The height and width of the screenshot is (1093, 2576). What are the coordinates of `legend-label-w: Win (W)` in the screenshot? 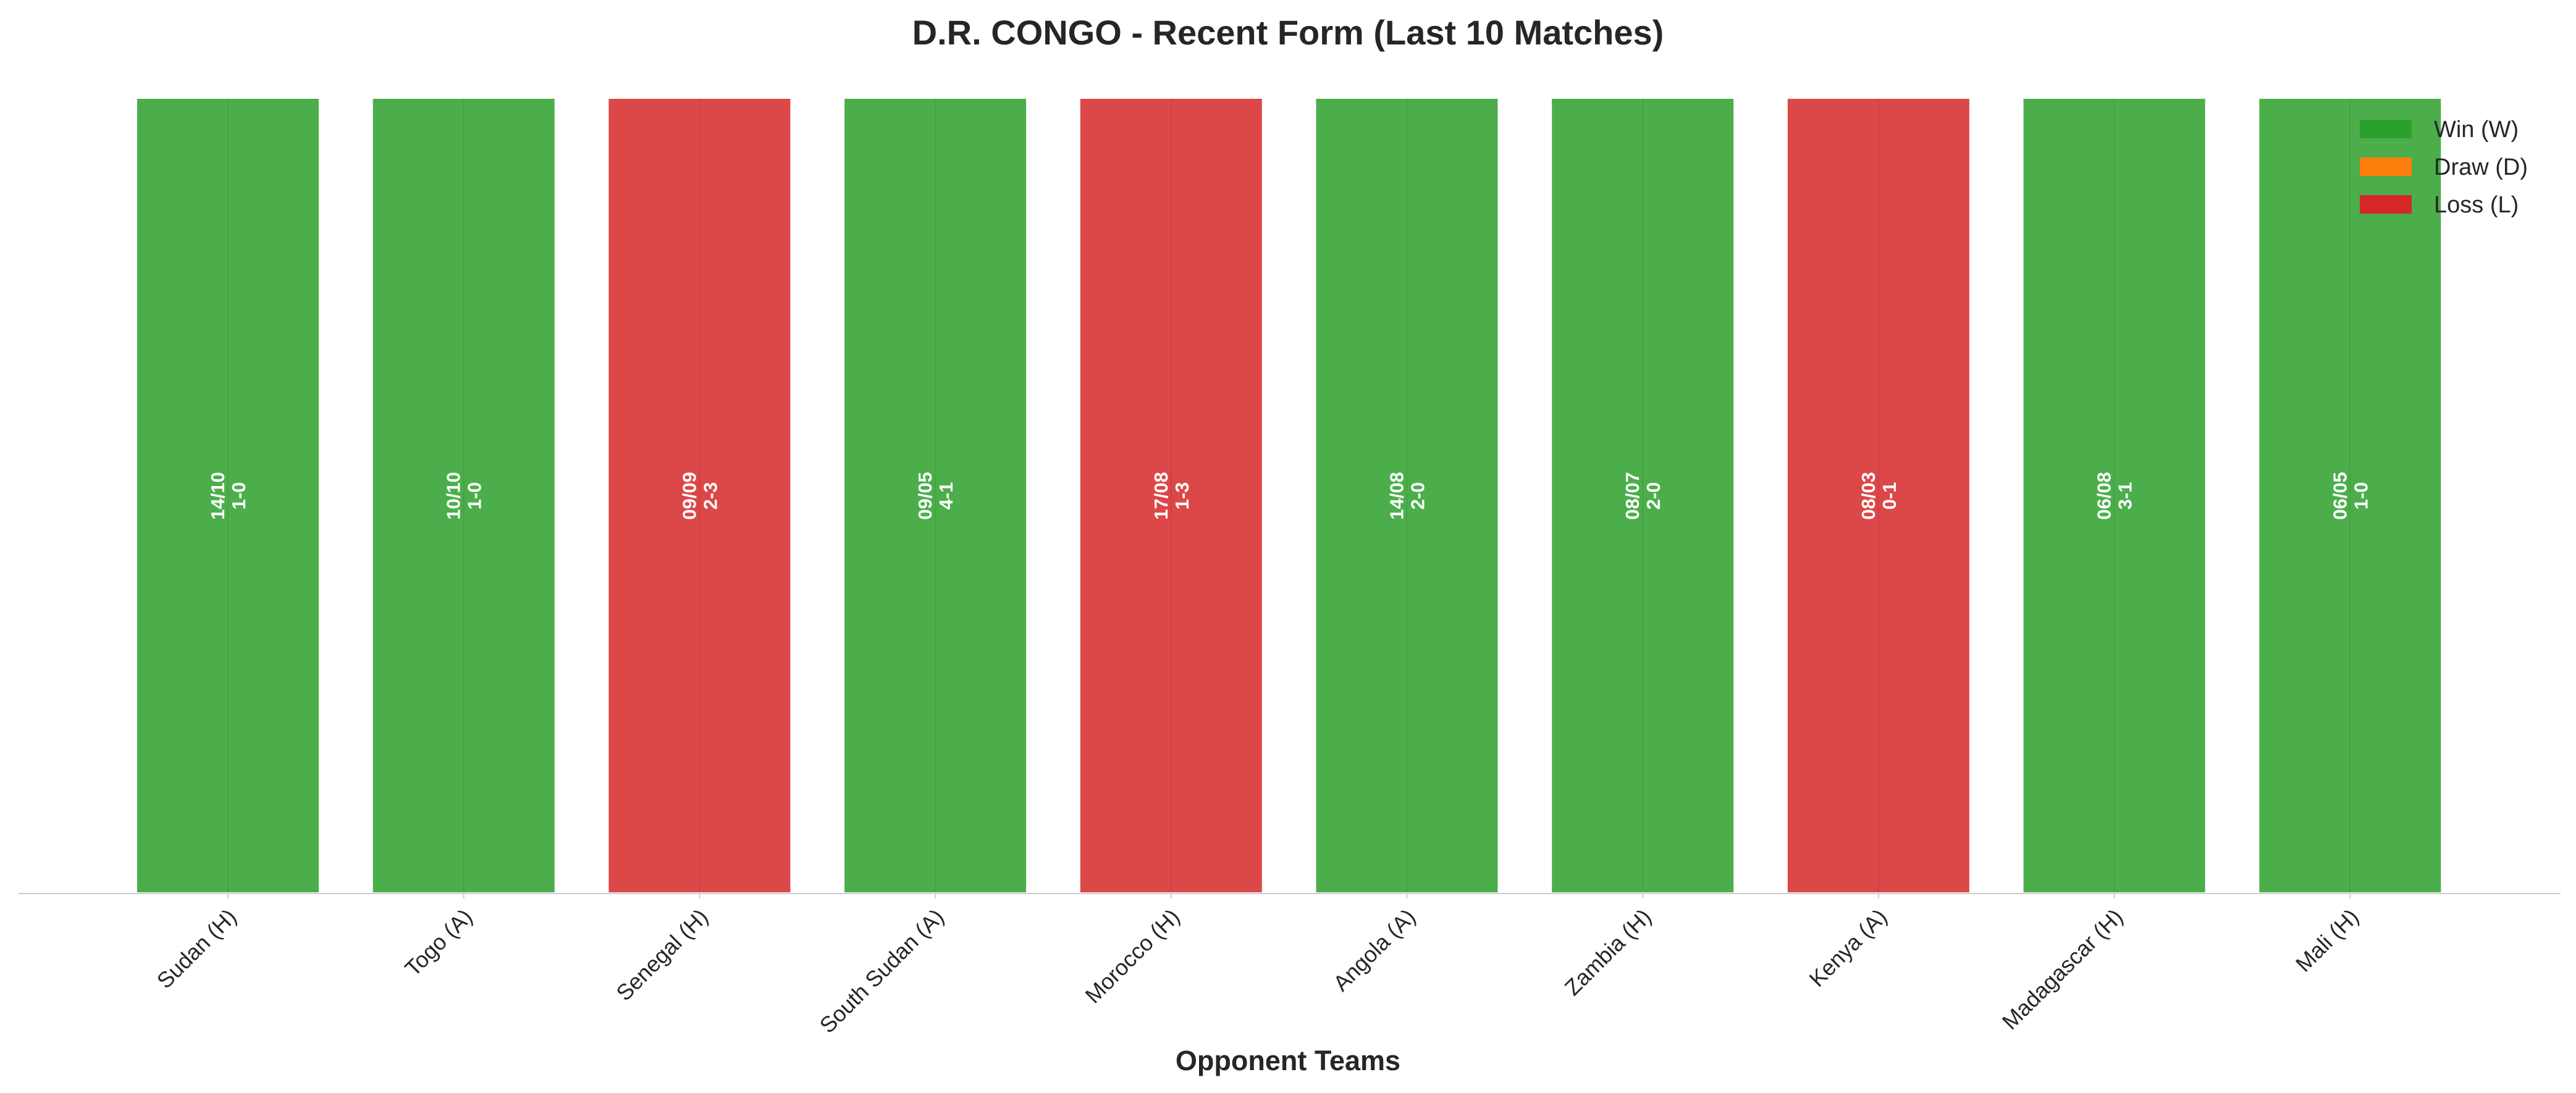 It's located at (2476, 130).